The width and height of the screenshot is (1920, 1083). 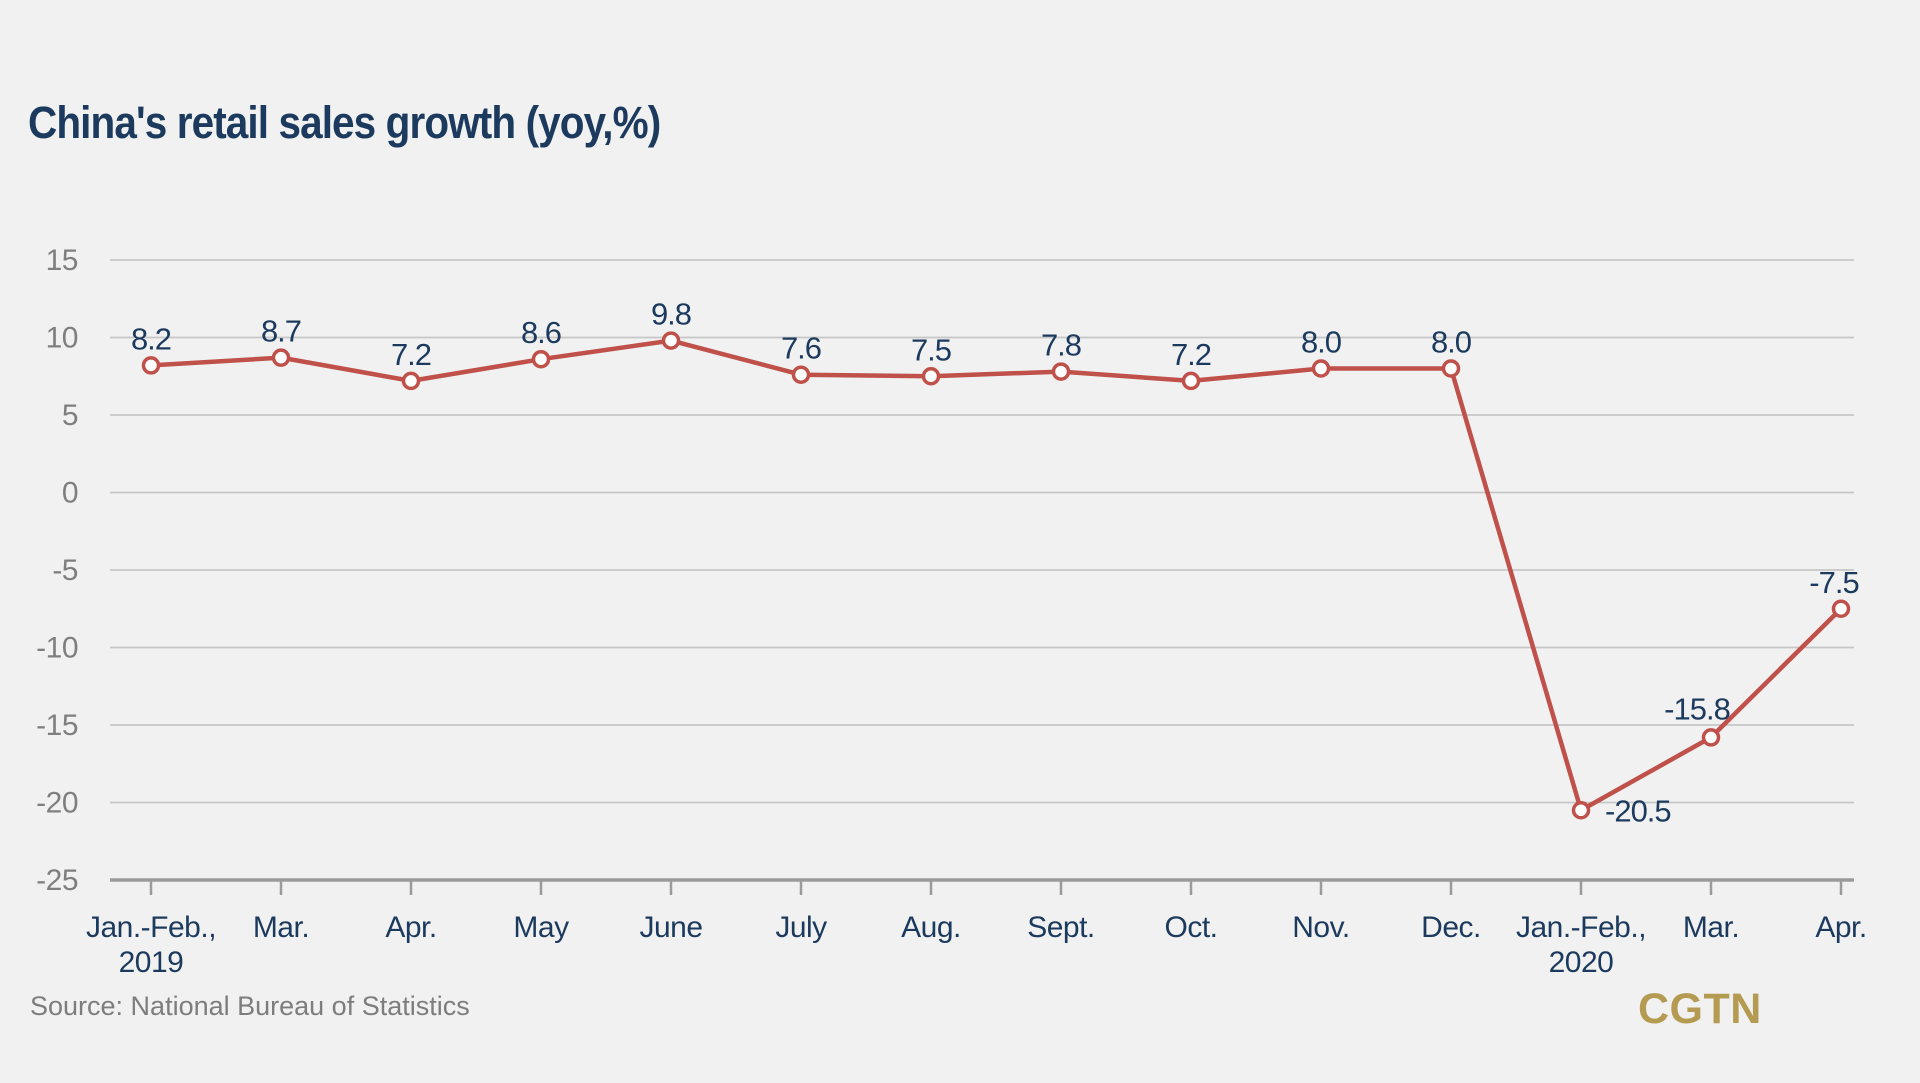 What do you see at coordinates (1700, 1009) in the screenshot?
I see `cgtn-logo: CGTN` at bounding box center [1700, 1009].